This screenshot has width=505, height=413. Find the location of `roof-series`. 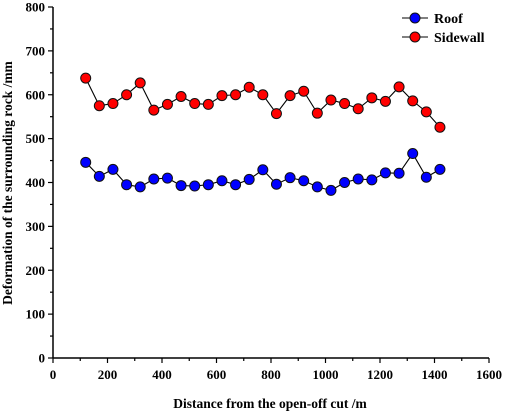

roof-series is located at coordinates (263, 172).